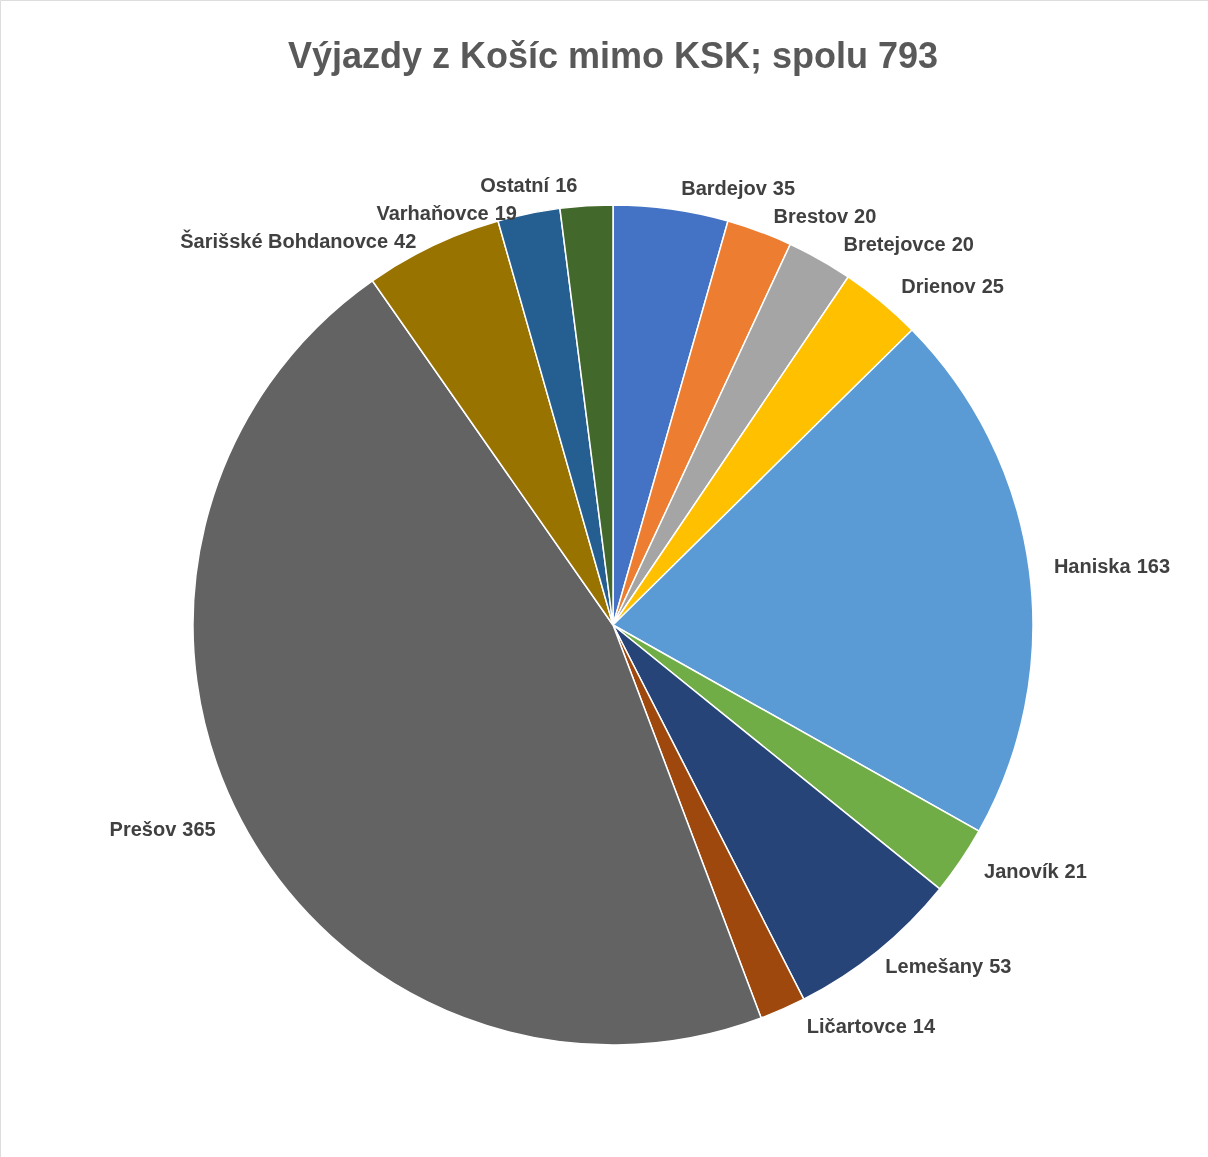 The height and width of the screenshot is (1157, 1208). What do you see at coordinates (811, 216) in the screenshot?
I see `slice-label: Brestov` at bounding box center [811, 216].